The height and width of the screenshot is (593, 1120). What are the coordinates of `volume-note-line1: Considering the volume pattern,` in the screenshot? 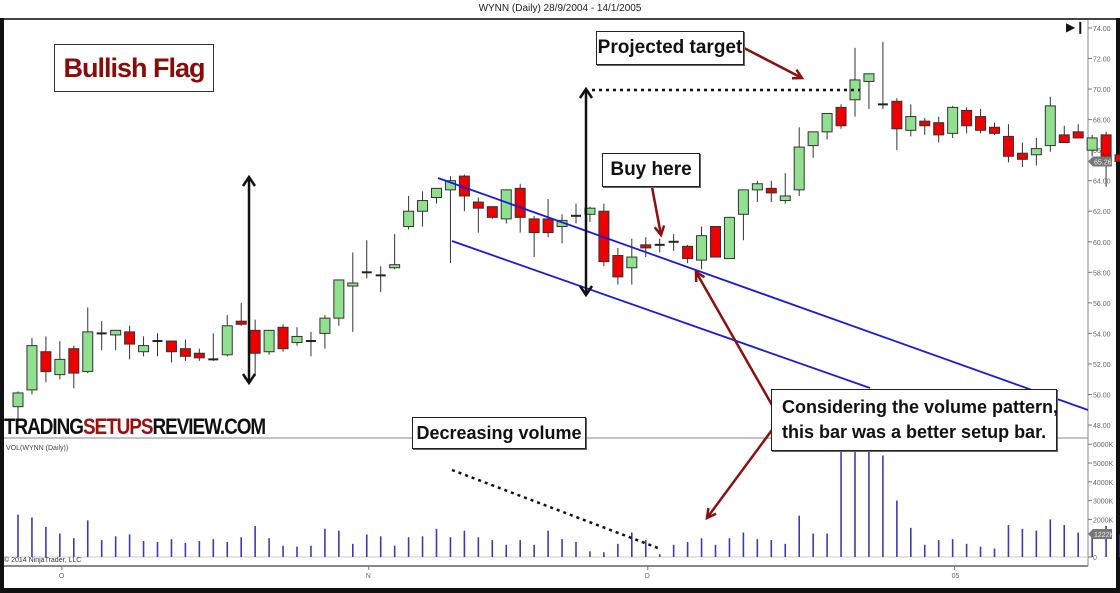 It's located at (920, 407).